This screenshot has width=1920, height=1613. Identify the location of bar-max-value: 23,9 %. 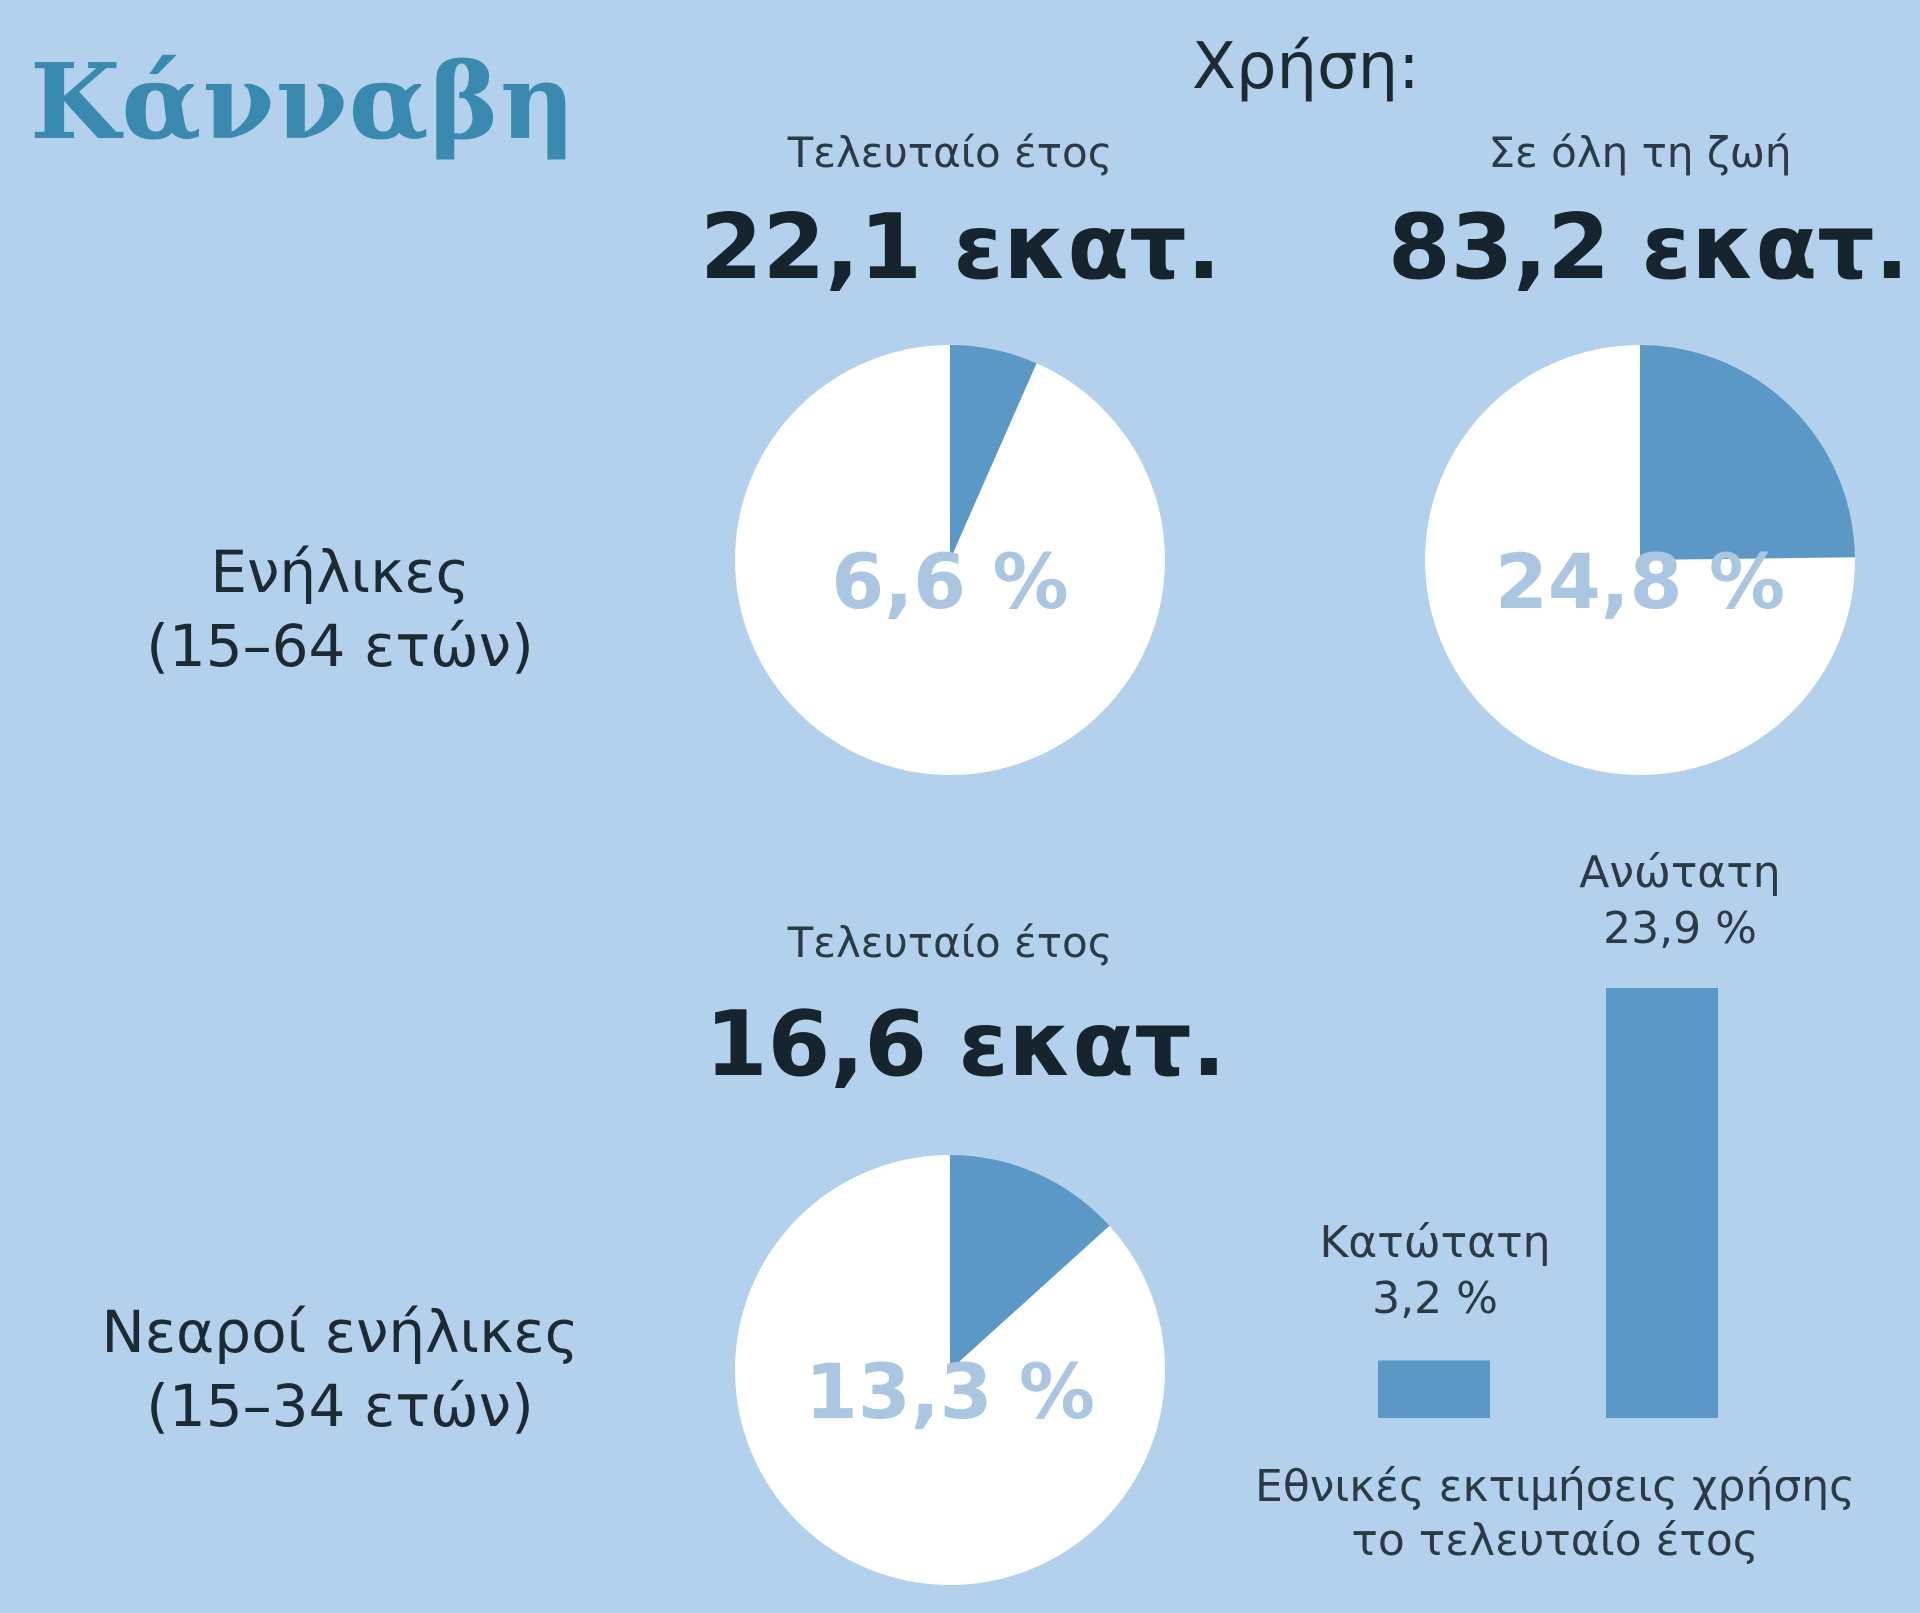
(1680, 929).